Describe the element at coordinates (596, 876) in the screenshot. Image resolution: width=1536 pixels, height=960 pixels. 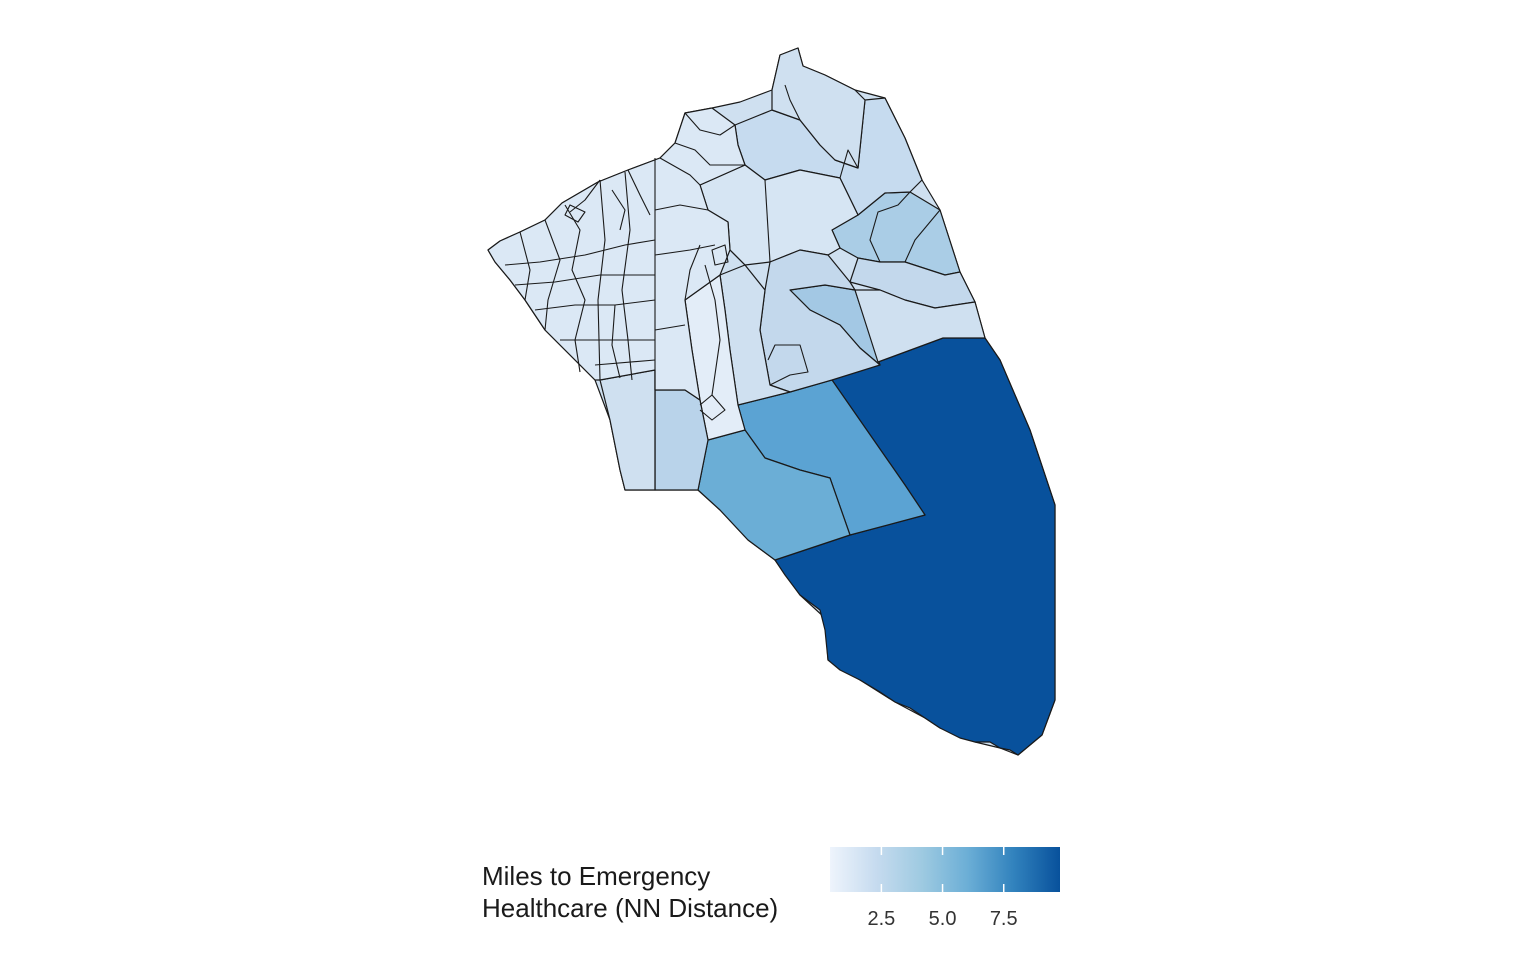
I see `legend-title-line1: Miles to Emergency` at that location.